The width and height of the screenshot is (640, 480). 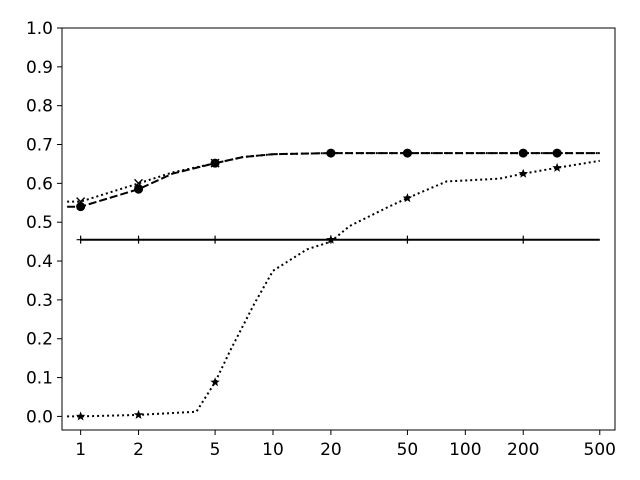 I want to click on y-tick-label: 1.0, so click(x=39, y=29).